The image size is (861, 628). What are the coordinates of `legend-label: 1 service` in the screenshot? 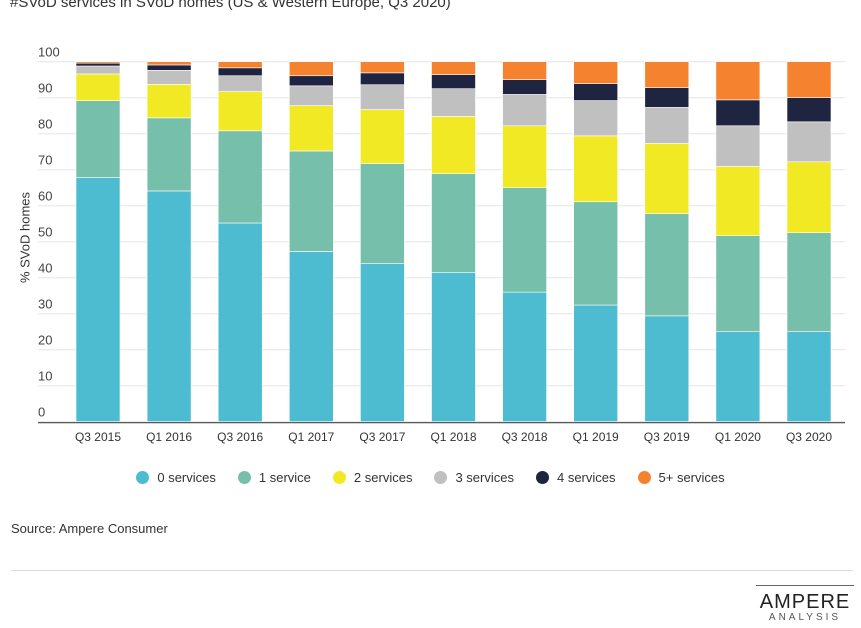 It's located at (284, 477).